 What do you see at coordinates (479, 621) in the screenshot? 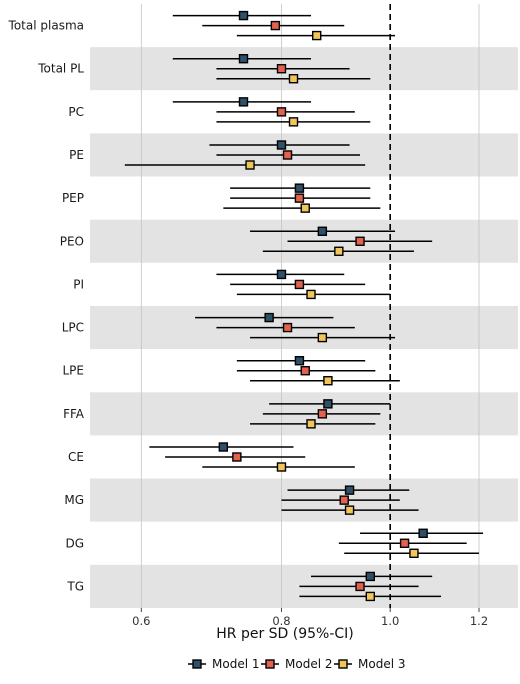
I see `x-tick-label: 1.2` at bounding box center [479, 621].